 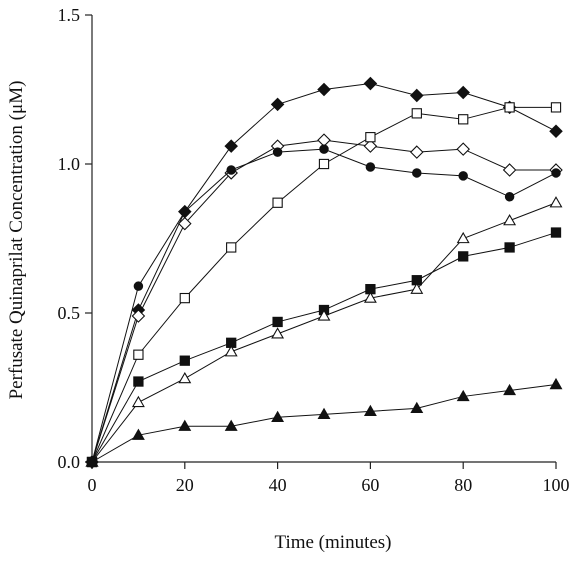 What do you see at coordinates (69, 313) in the screenshot?
I see `y-tick-label: 0.5` at bounding box center [69, 313].